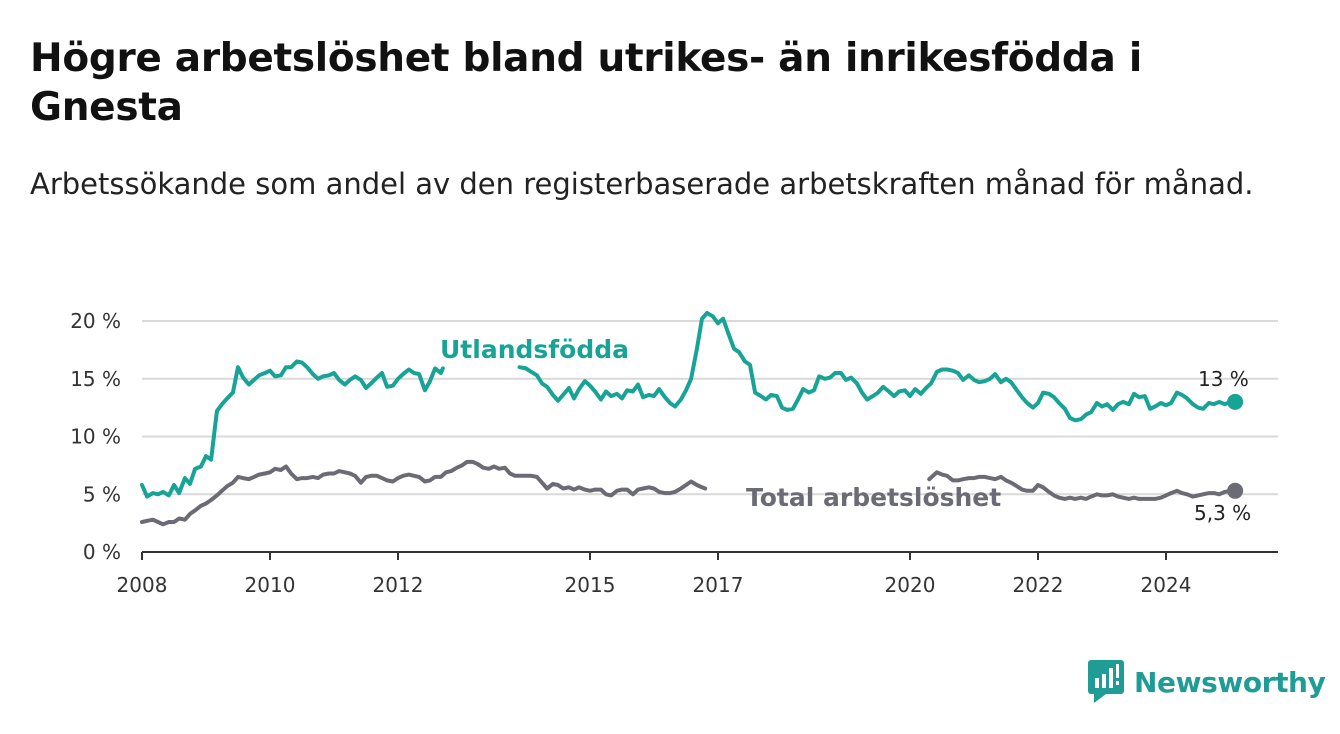 The width and height of the screenshot is (1340, 734). Describe the element at coordinates (95, 321) in the screenshot. I see `y-tick-label: 20 %` at that location.